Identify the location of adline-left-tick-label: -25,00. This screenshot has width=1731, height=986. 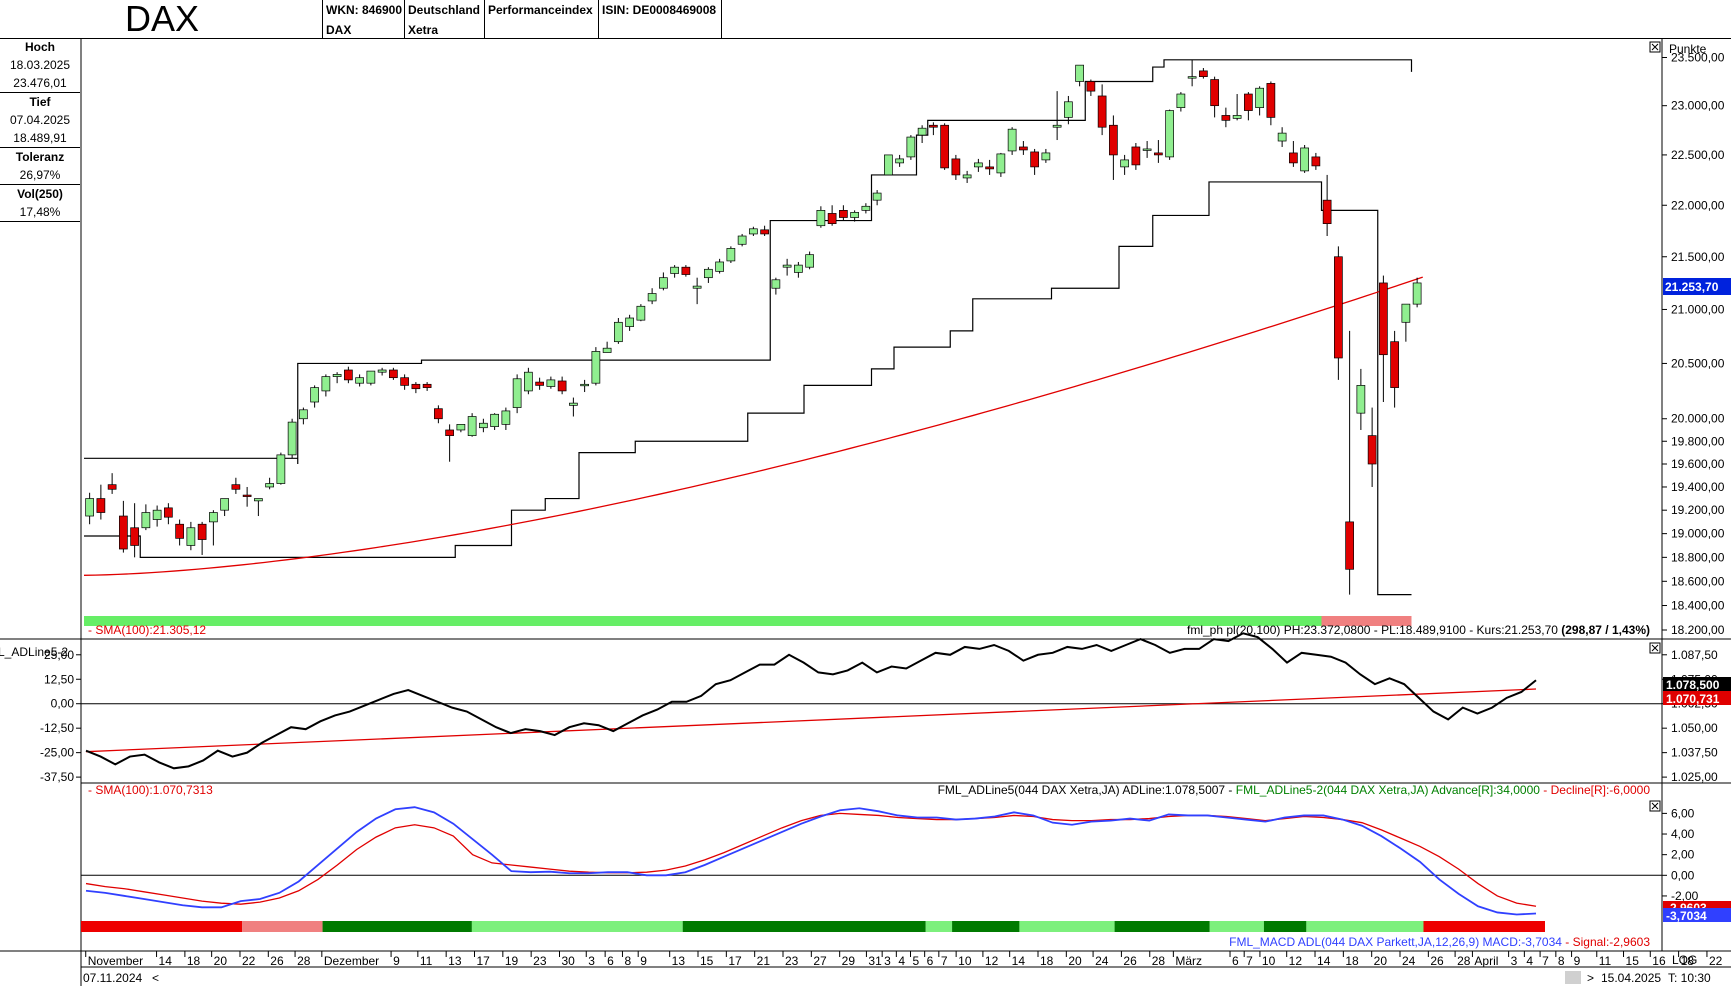
(57, 753).